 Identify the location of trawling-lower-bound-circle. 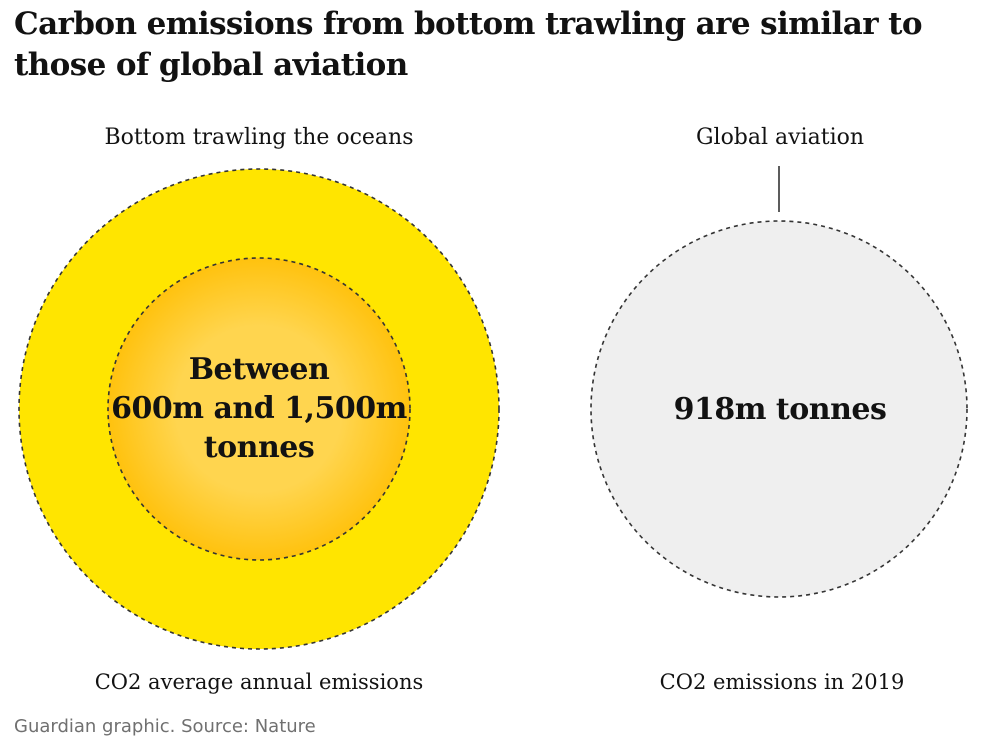
(259, 409).